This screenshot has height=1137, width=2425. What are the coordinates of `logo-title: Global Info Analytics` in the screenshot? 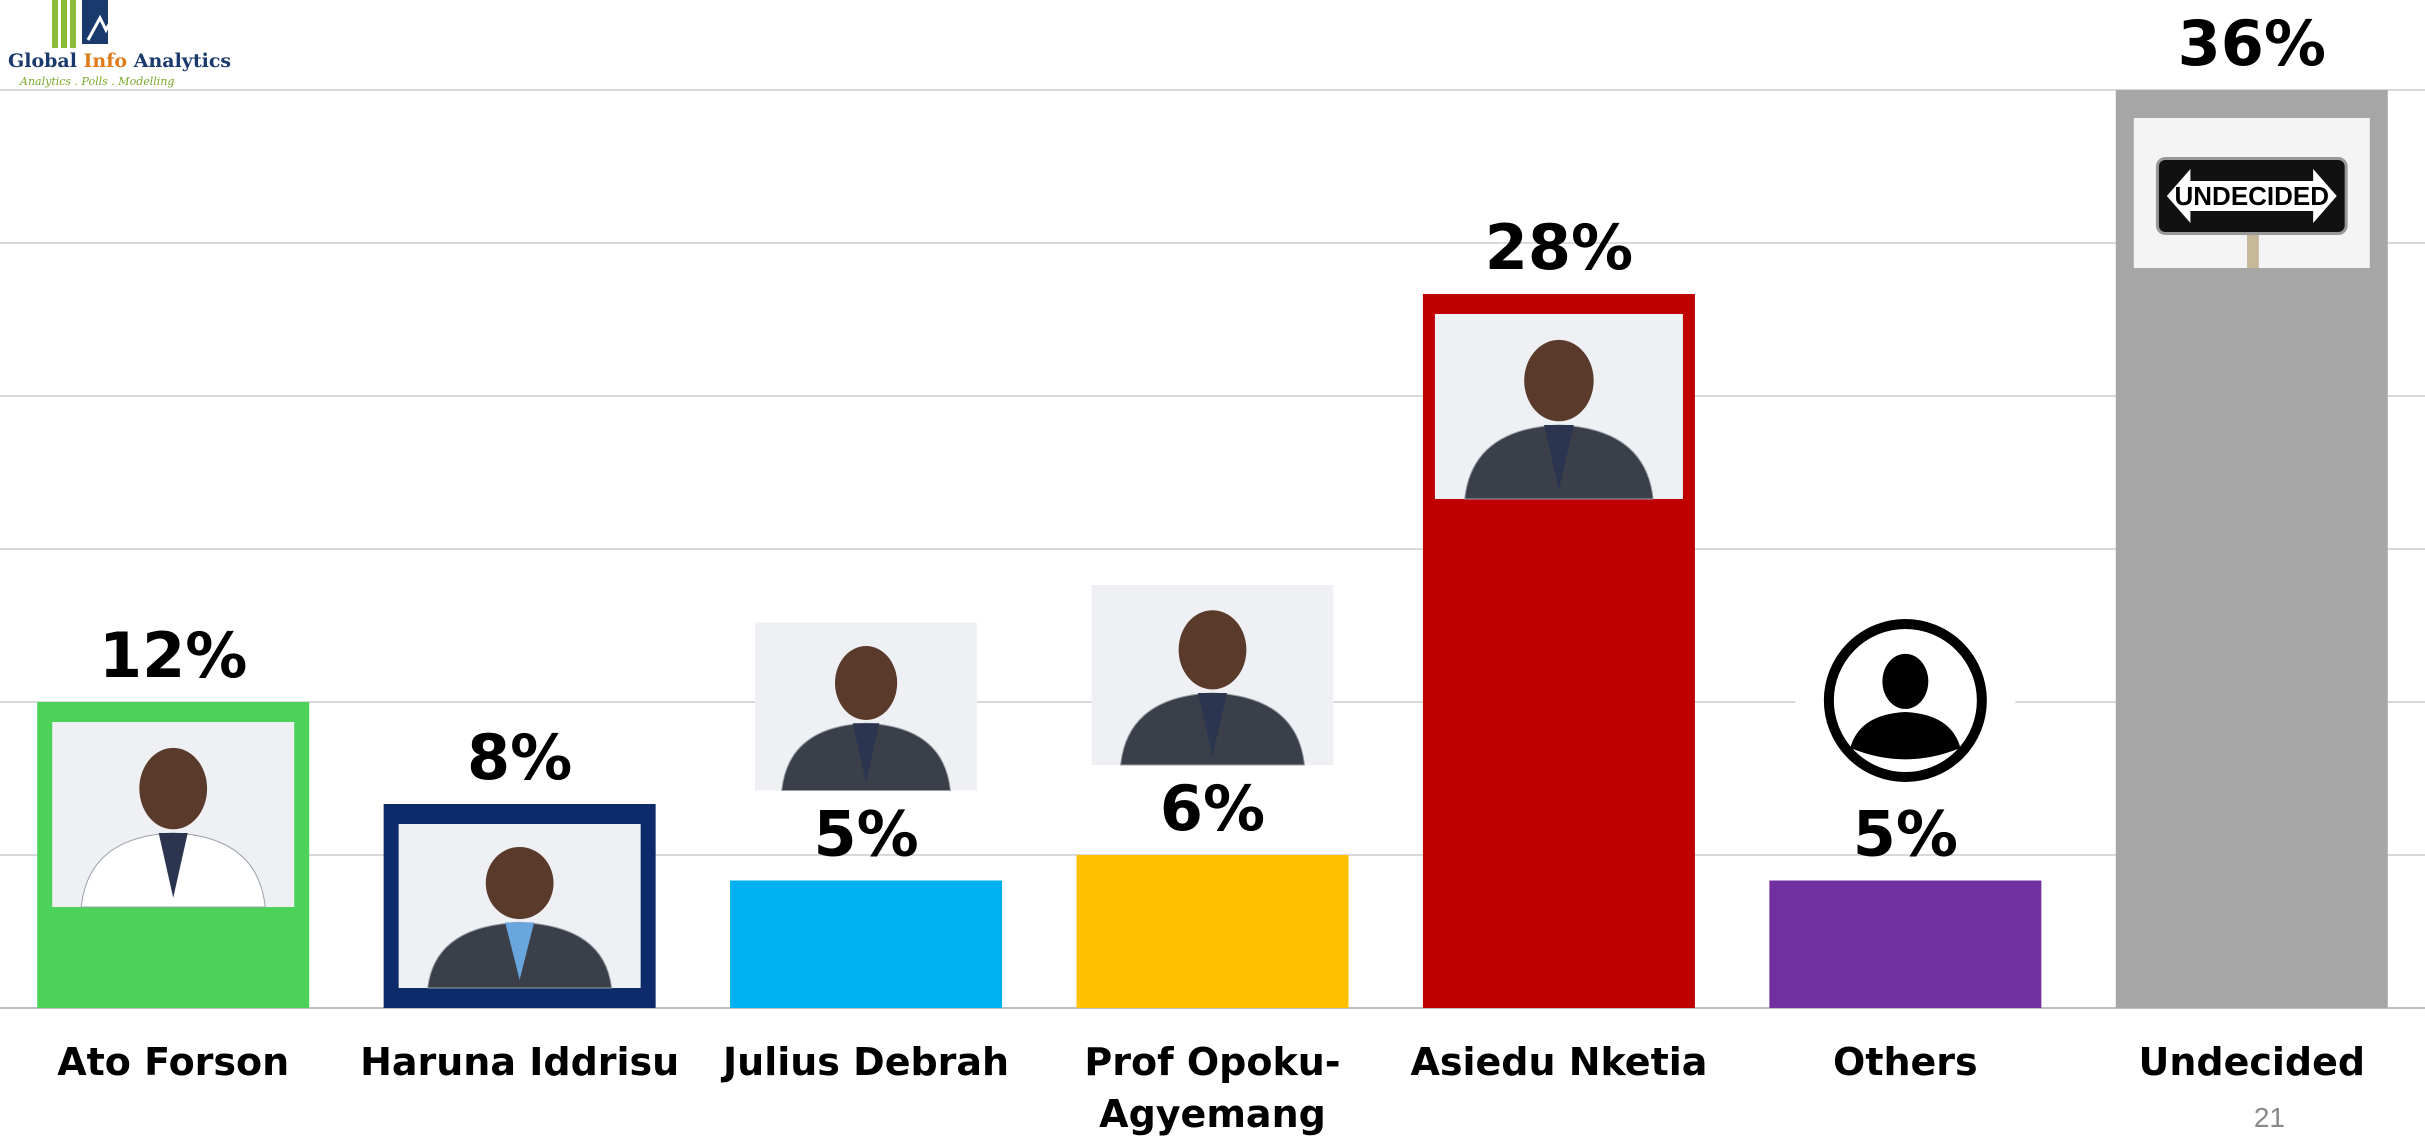 It's located at (120, 61).